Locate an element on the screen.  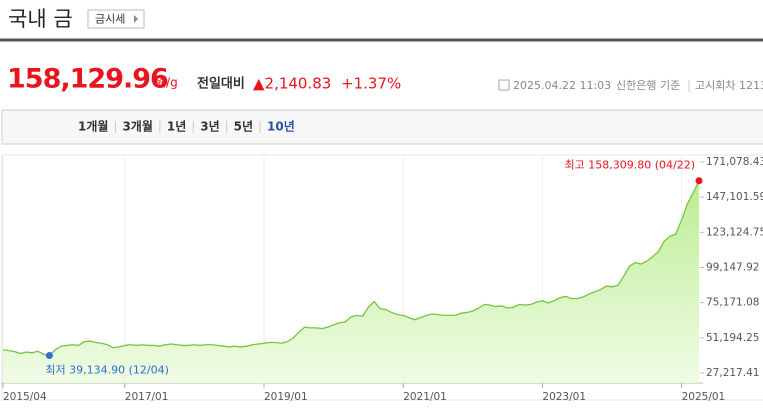
page-title: 국내 금 is located at coordinates (40, 19).